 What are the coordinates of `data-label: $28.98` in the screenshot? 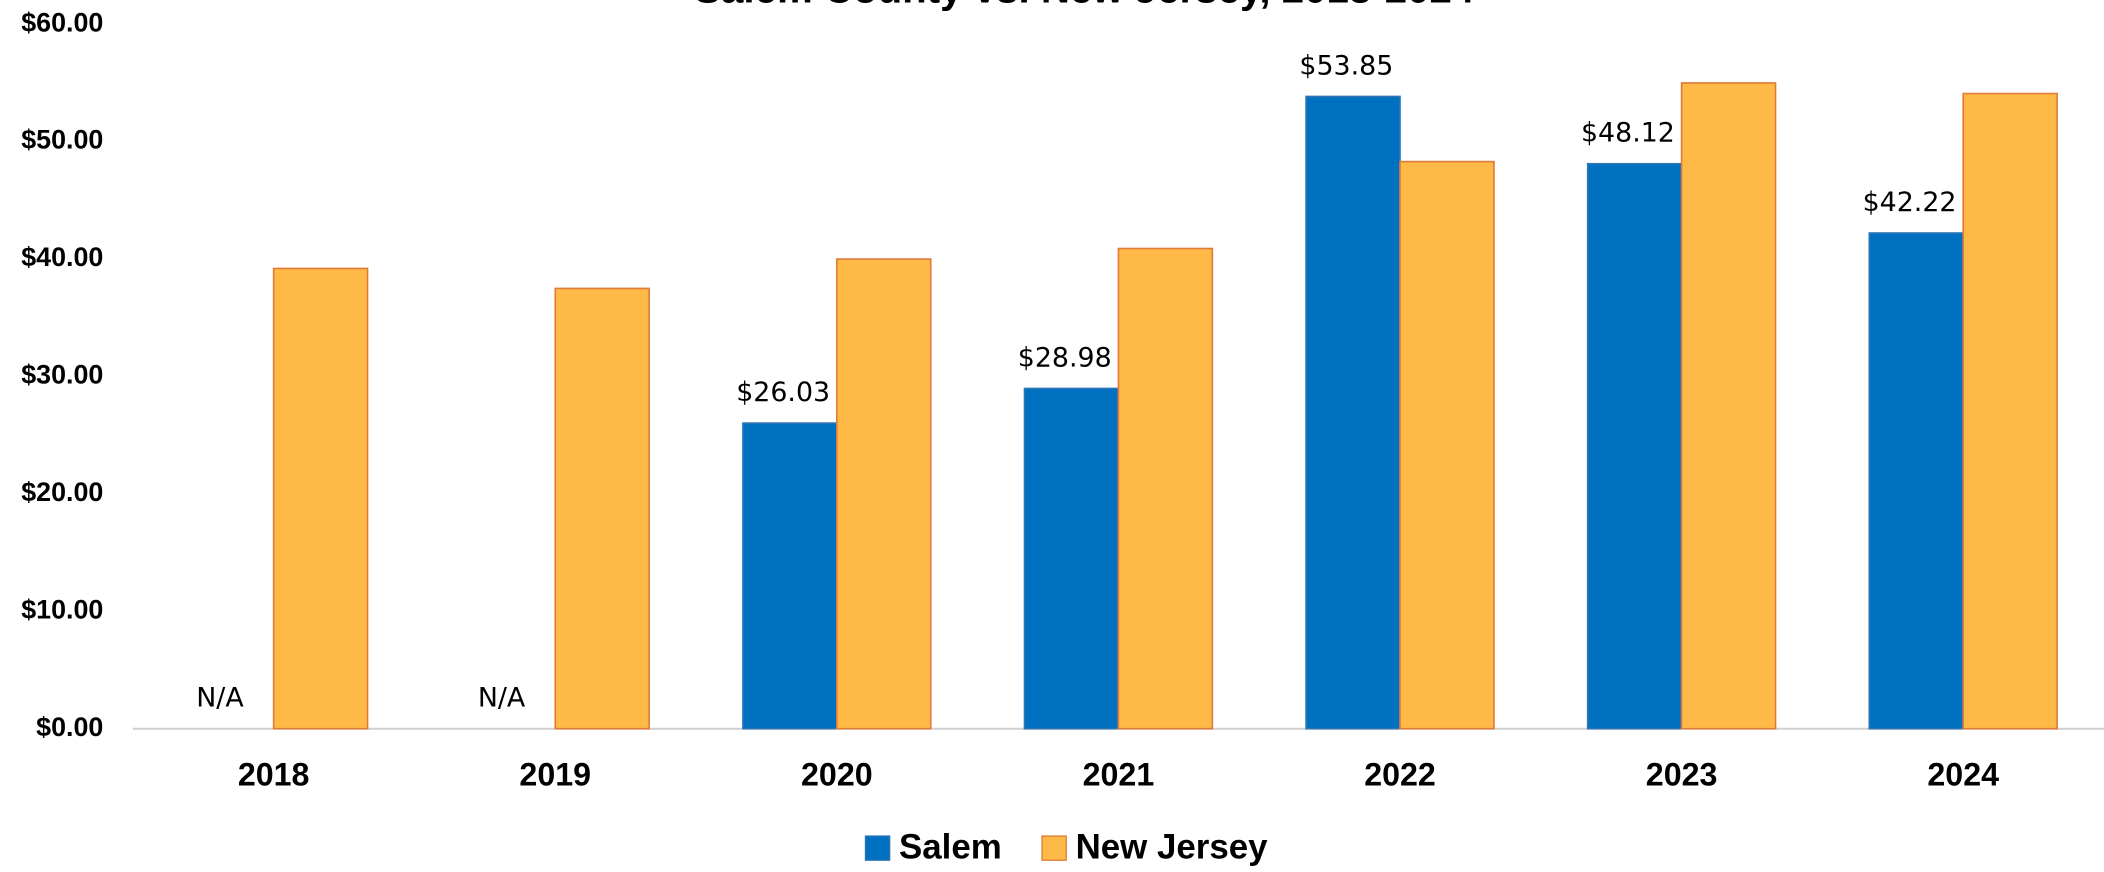 It's located at (1065, 357).